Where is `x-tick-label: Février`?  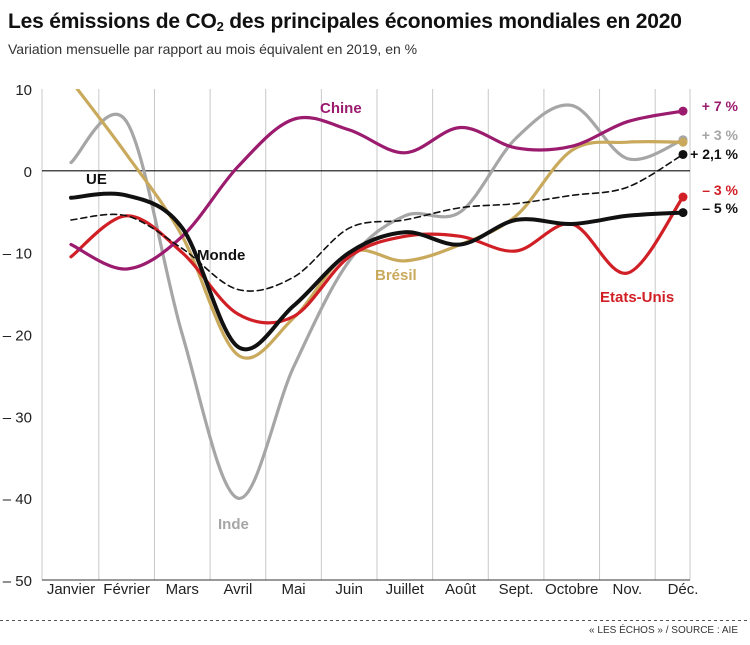
x-tick-label: Février is located at coordinates (126, 589).